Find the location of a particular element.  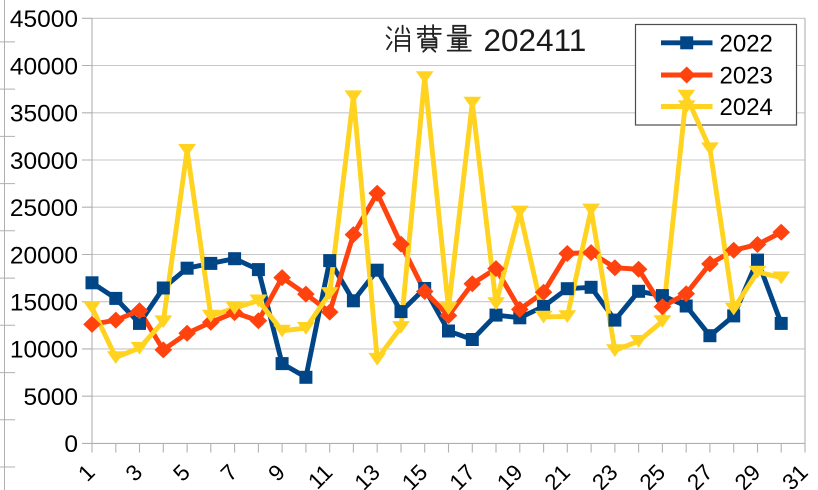

svg-text: 25000 is located at coordinates (44, 208).